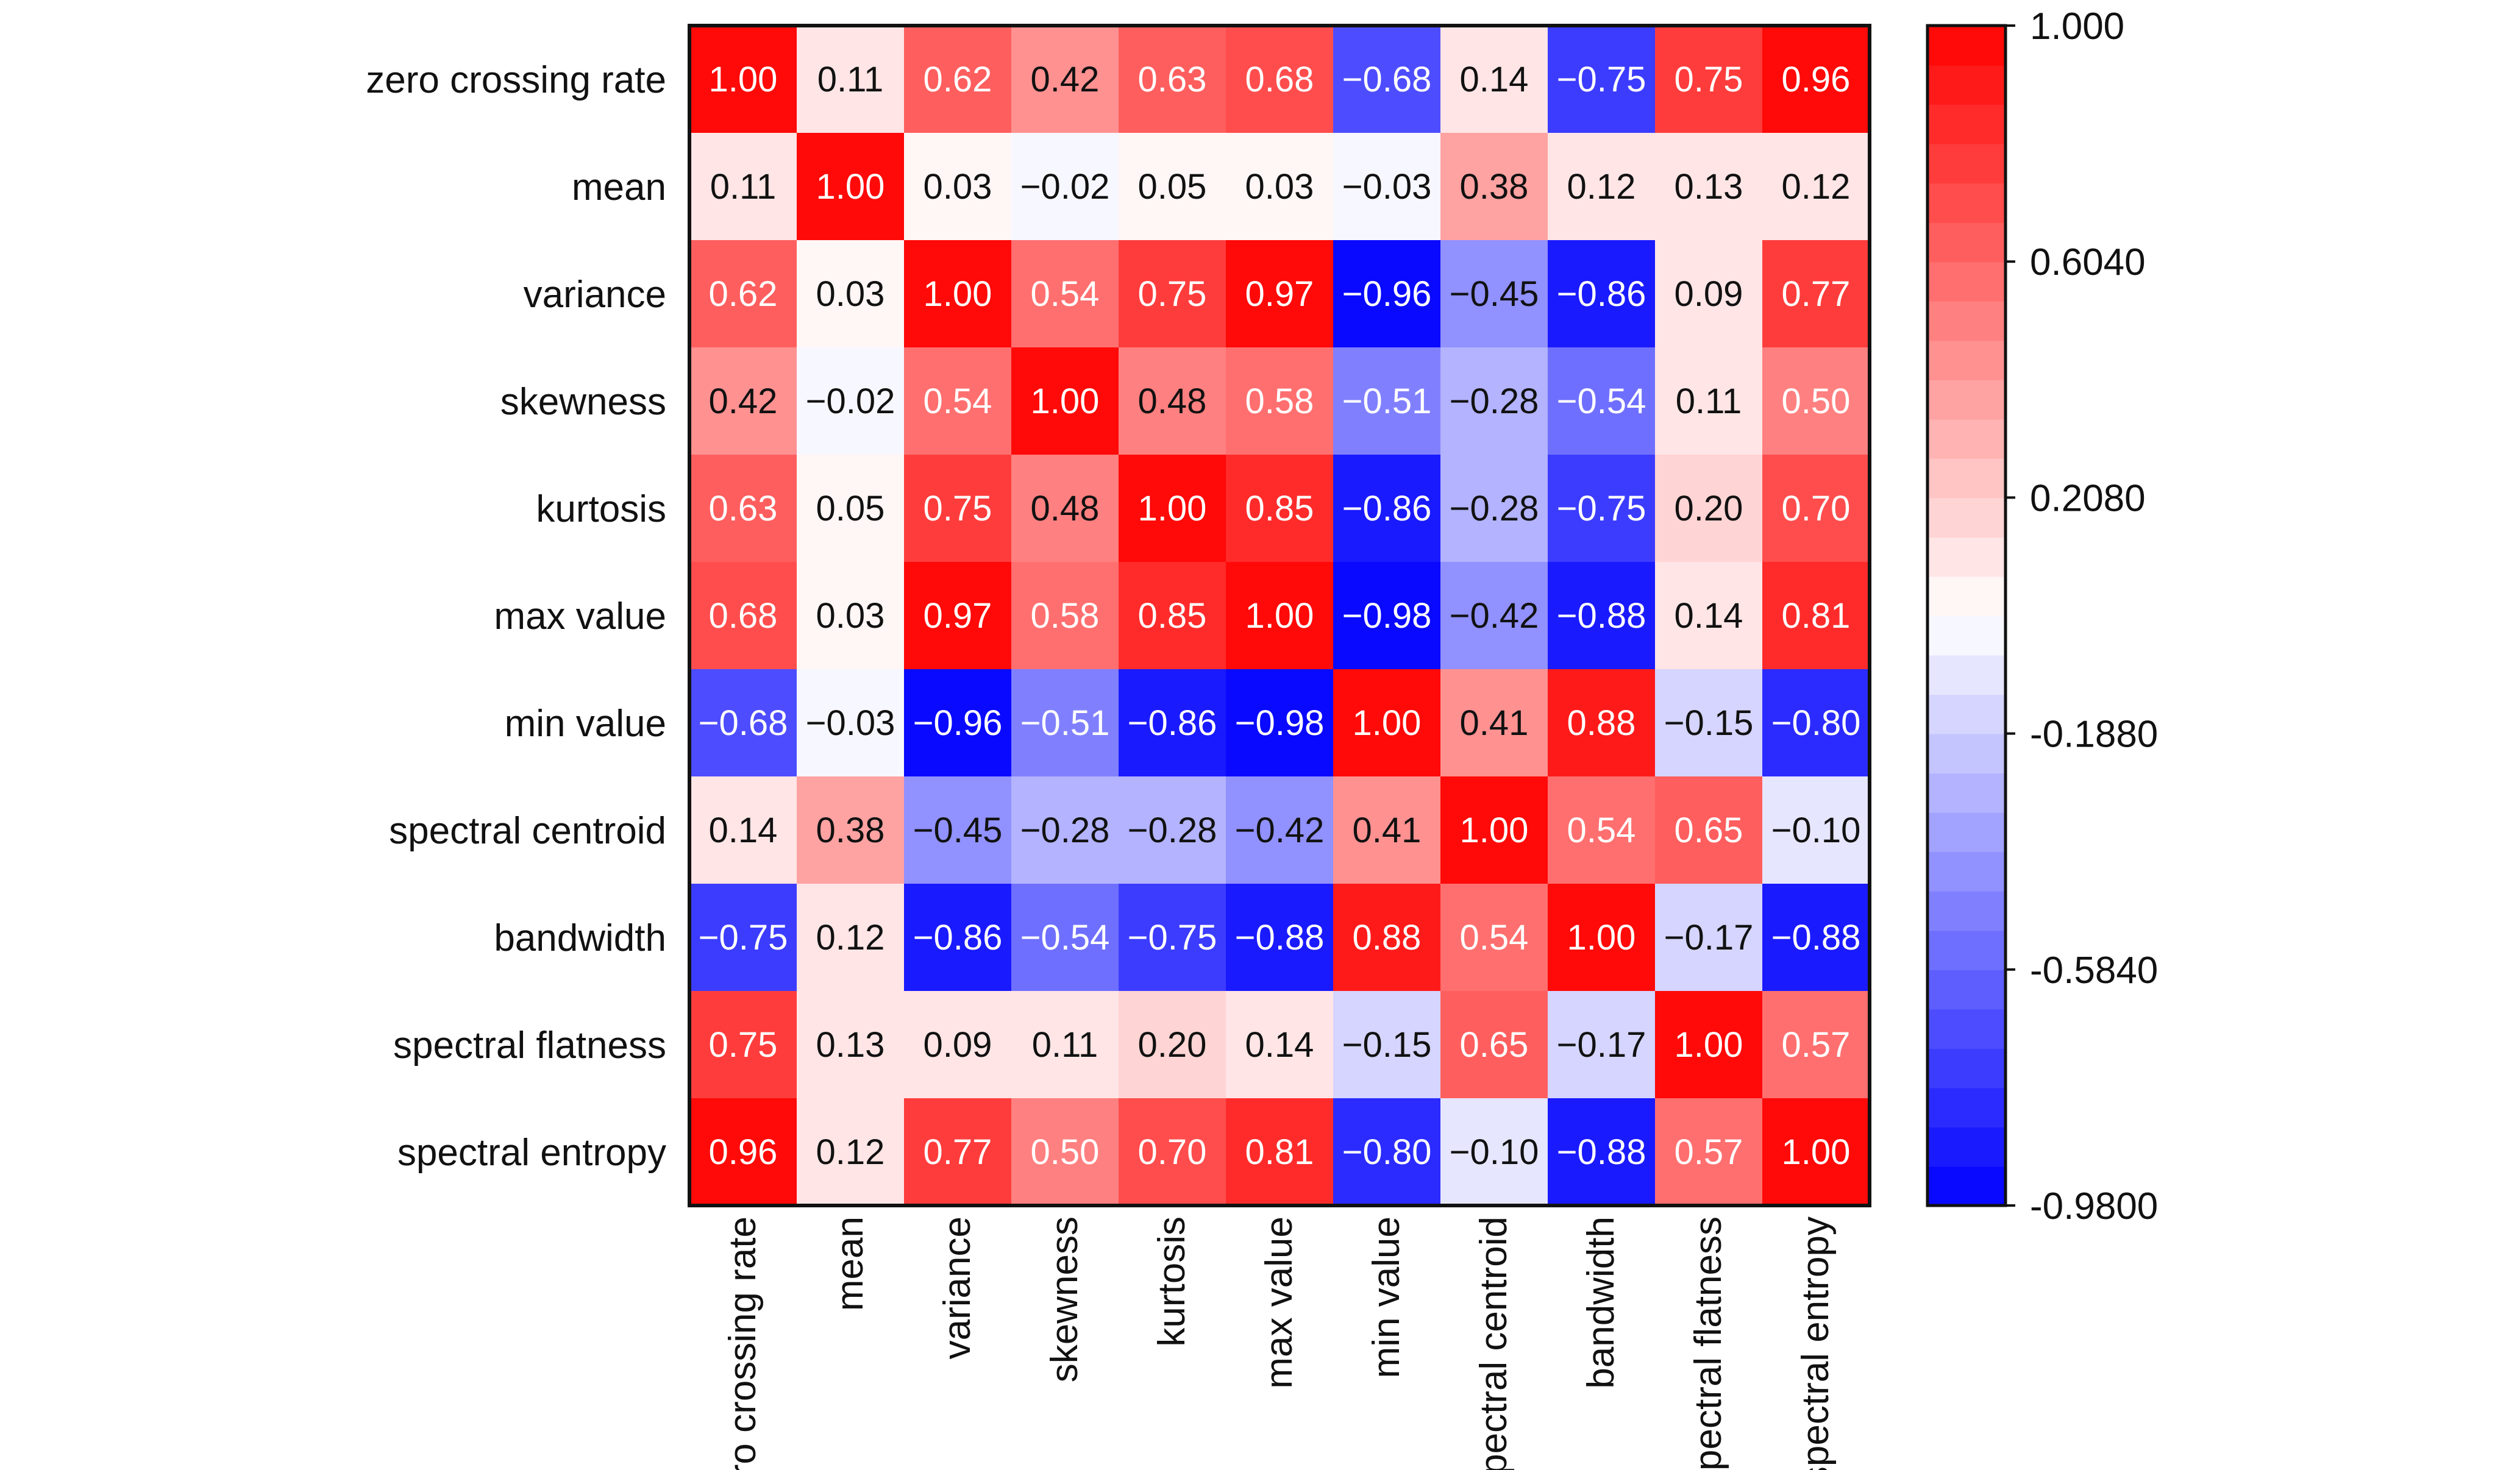 Image resolution: width=2520 pixels, height=1470 pixels. Describe the element at coordinates (958, 79) in the screenshot. I see `cell-value-label: 0.62` at that location.